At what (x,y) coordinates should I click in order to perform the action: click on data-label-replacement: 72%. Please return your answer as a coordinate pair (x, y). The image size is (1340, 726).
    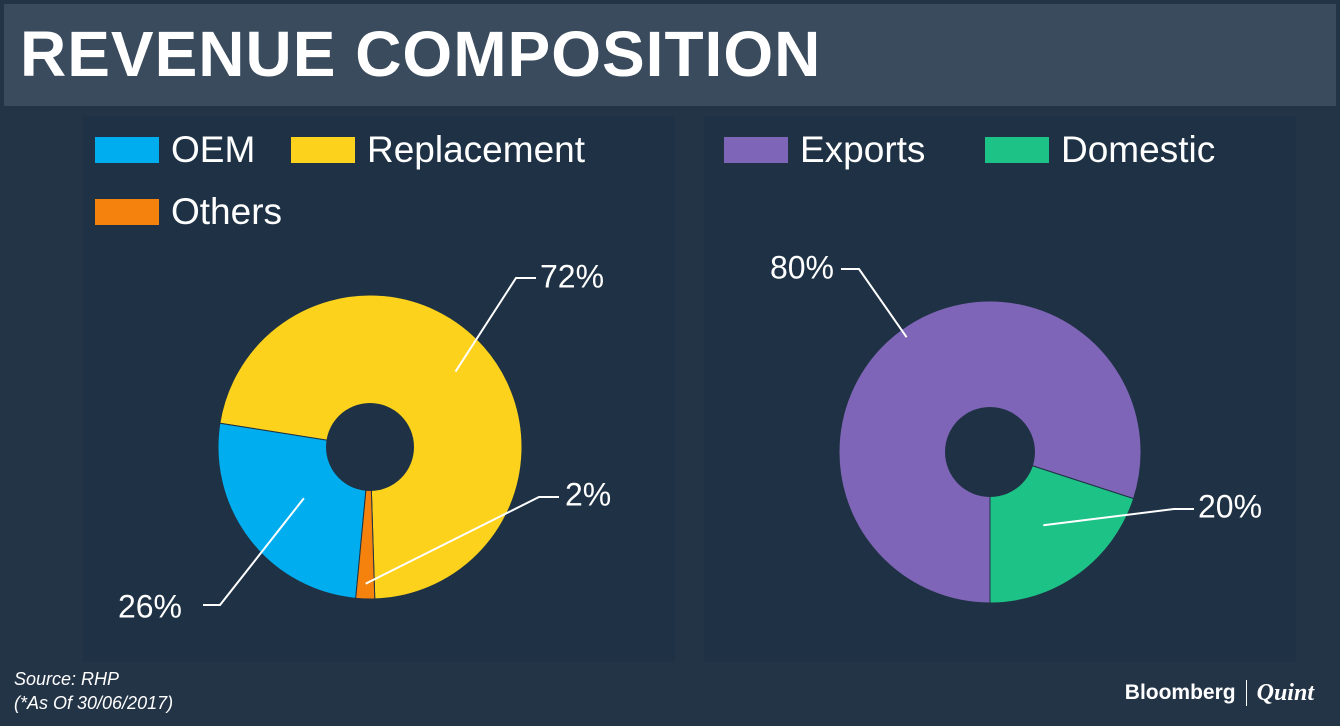
    Looking at the image, I should click on (572, 276).